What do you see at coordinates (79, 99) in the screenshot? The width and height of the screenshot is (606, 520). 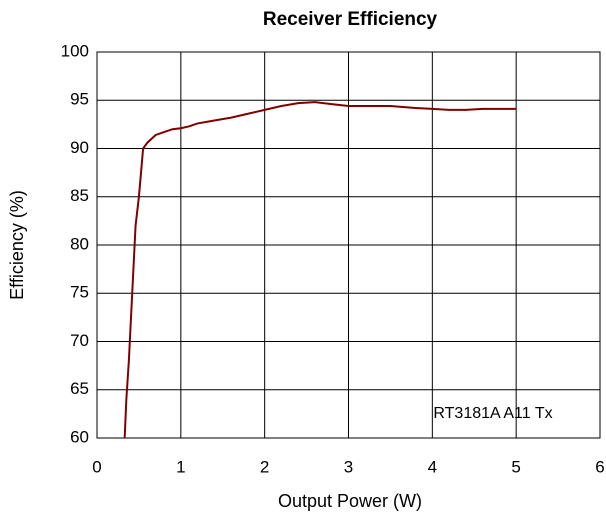 I see `y-tick-label: 95` at bounding box center [79, 99].